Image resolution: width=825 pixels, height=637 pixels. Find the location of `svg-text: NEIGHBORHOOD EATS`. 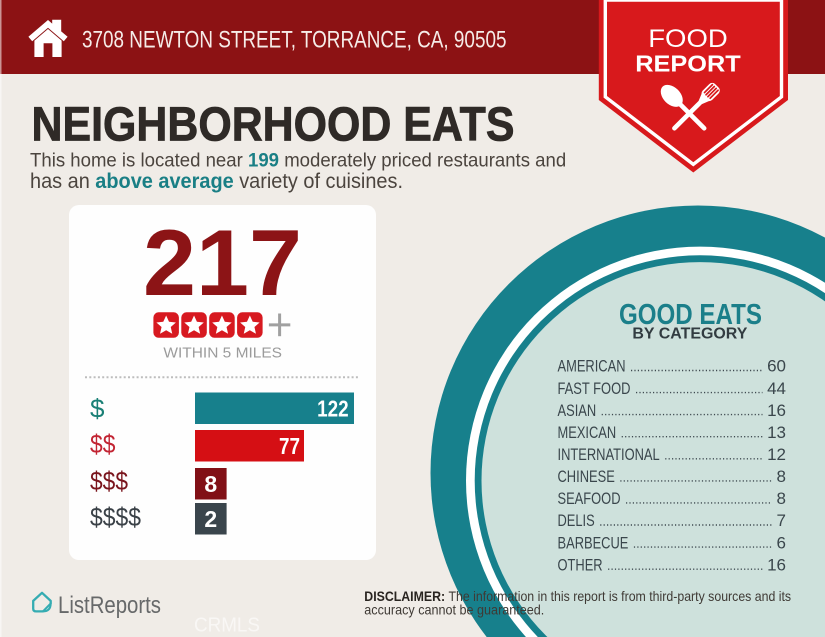

svg-text: NEIGHBORHOOD EATS is located at coordinates (273, 125).